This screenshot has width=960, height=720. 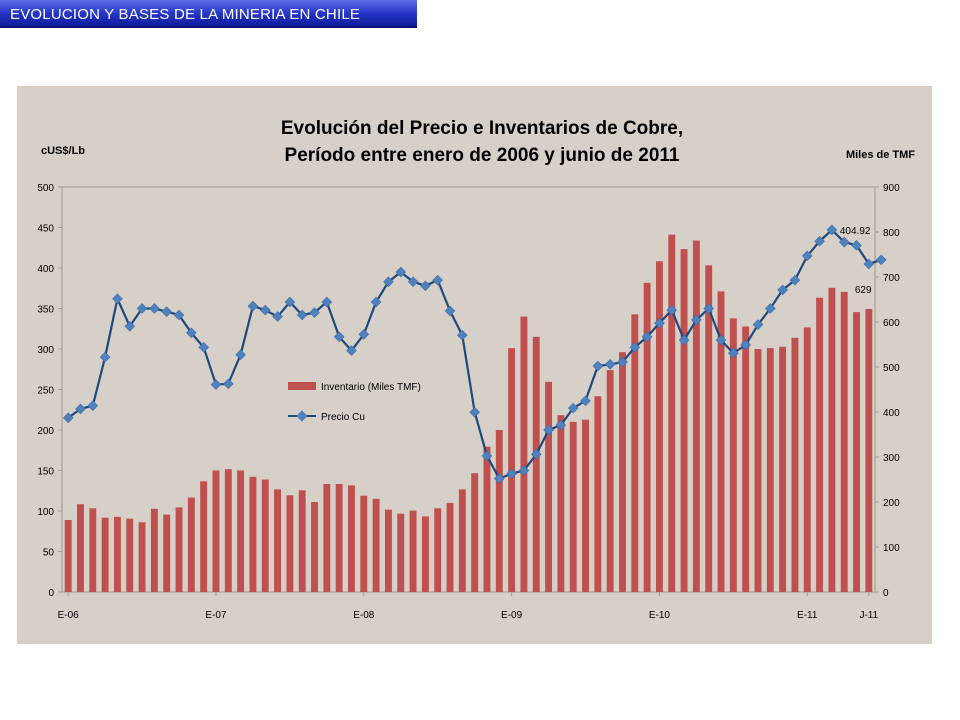 I want to click on y-right-tick-label: 300, so click(x=891, y=458).